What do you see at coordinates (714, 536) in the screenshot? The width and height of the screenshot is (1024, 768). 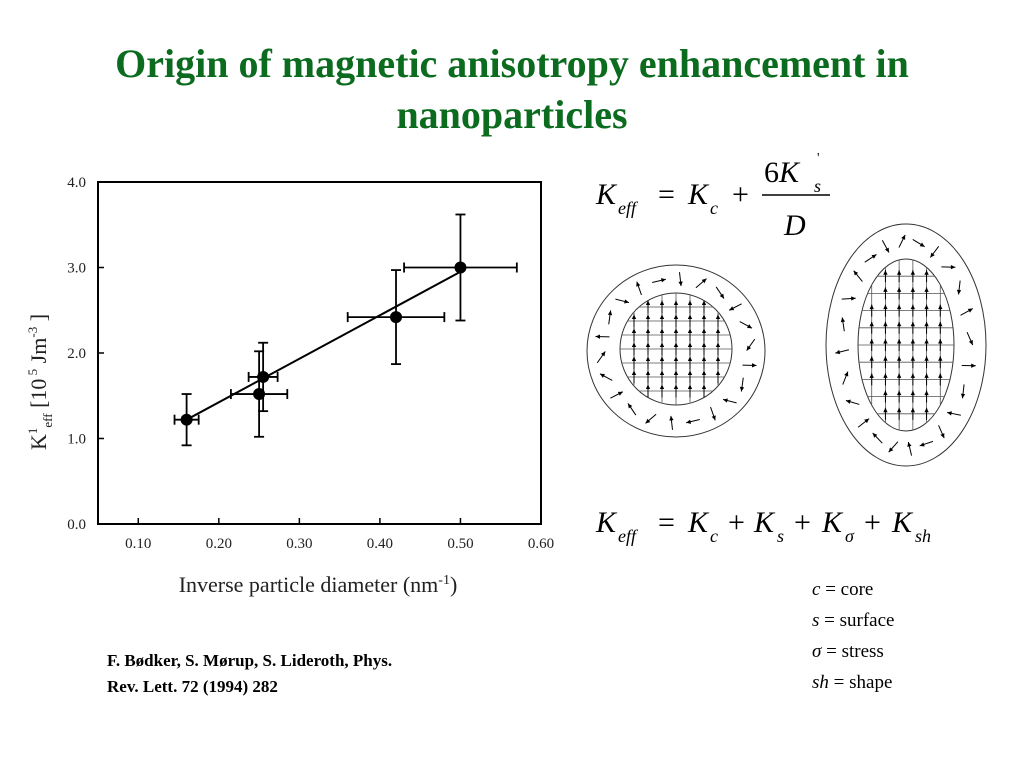 I see `eq2-sub-core: c` at bounding box center [714, 536].